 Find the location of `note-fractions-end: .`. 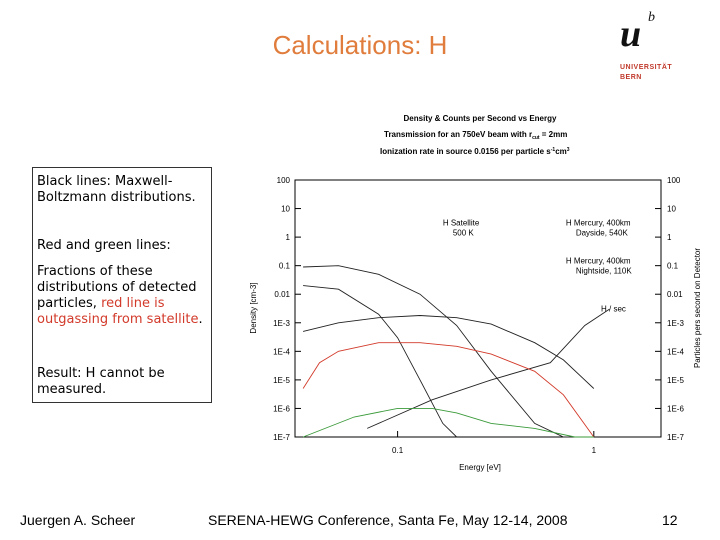

note-fractions-end: . is located at coordinates (200, 319).